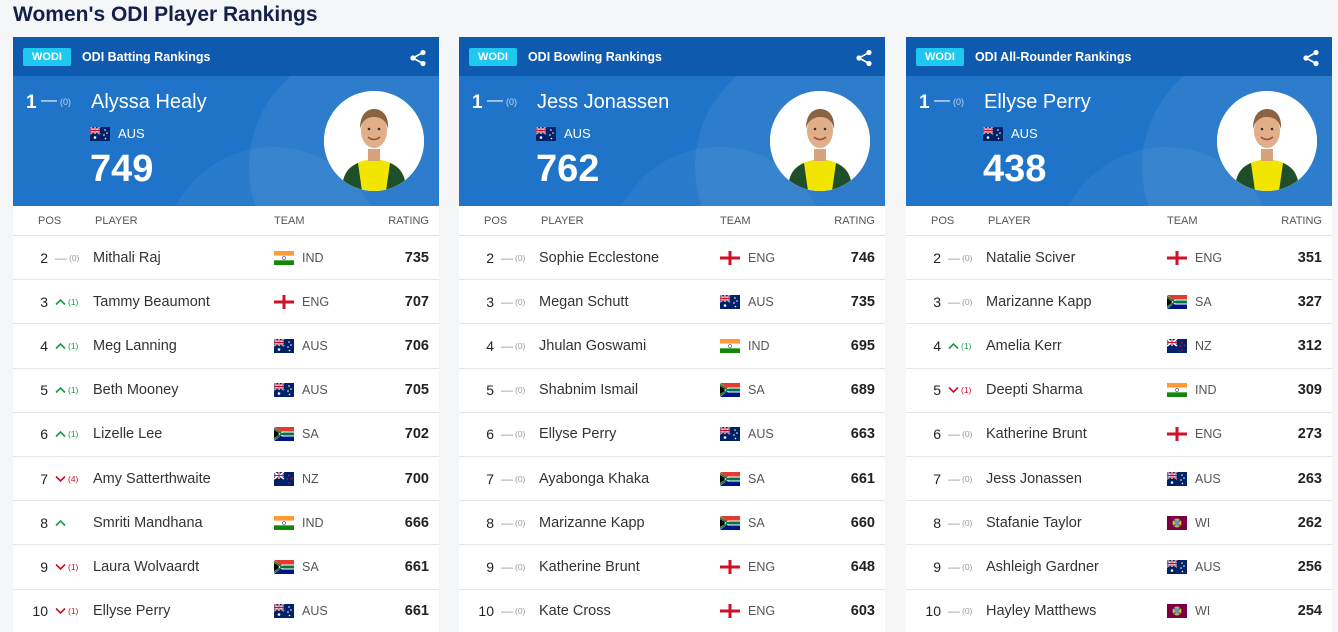 The image size is (1338, 632). I want to click on table-row: 5 (1) Beth Mooney AUS 705, so click(226, 391).